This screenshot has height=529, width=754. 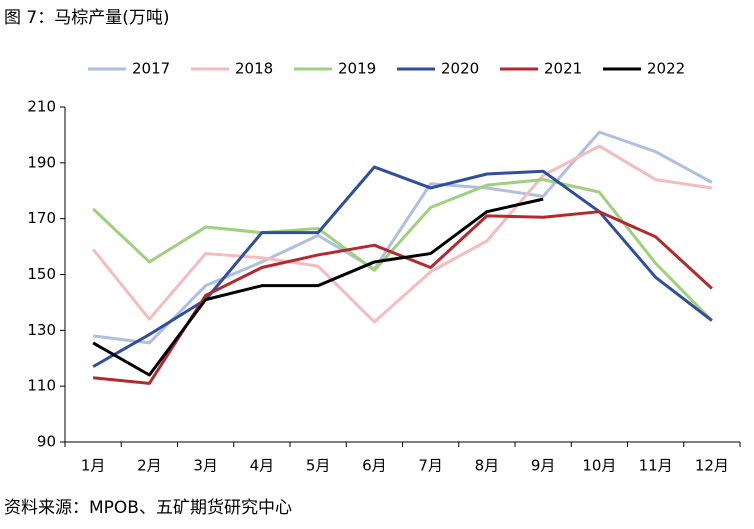 I want to click on legend-label: 2017, so click(x=151, y=69).